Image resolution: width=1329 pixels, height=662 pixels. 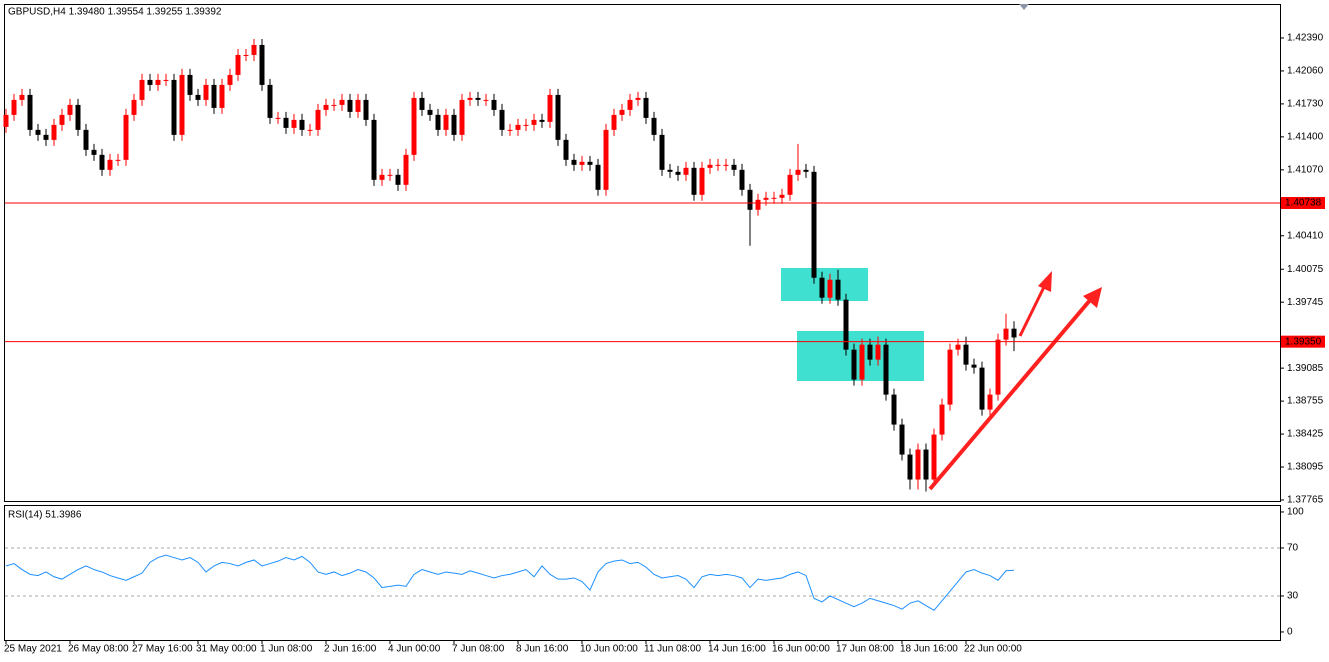 What do you see at coordinates (1293, 548) in the screenshot?
I see `rsi-y-tick-label: 70` at bounding box center [1293, 548].